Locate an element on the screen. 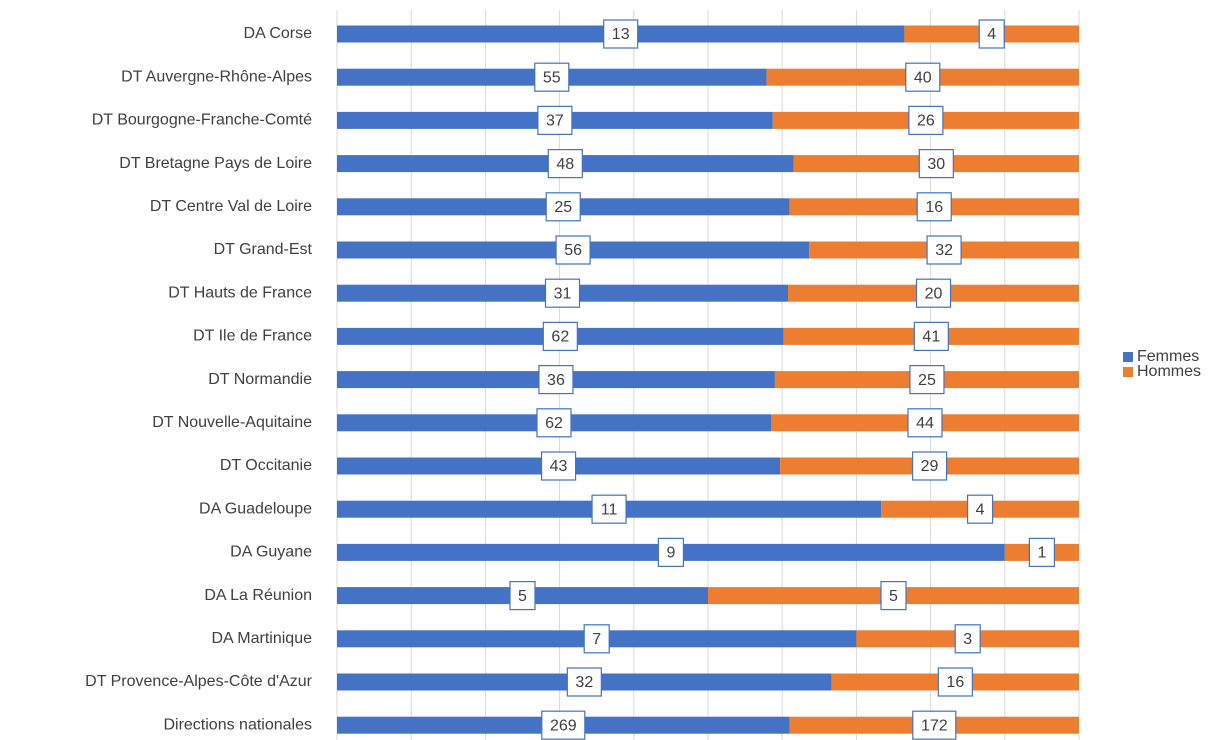 This screenshot has height=740, width=1230. y-tick-label: DT Occitanie is located at coordinates (266, 465).